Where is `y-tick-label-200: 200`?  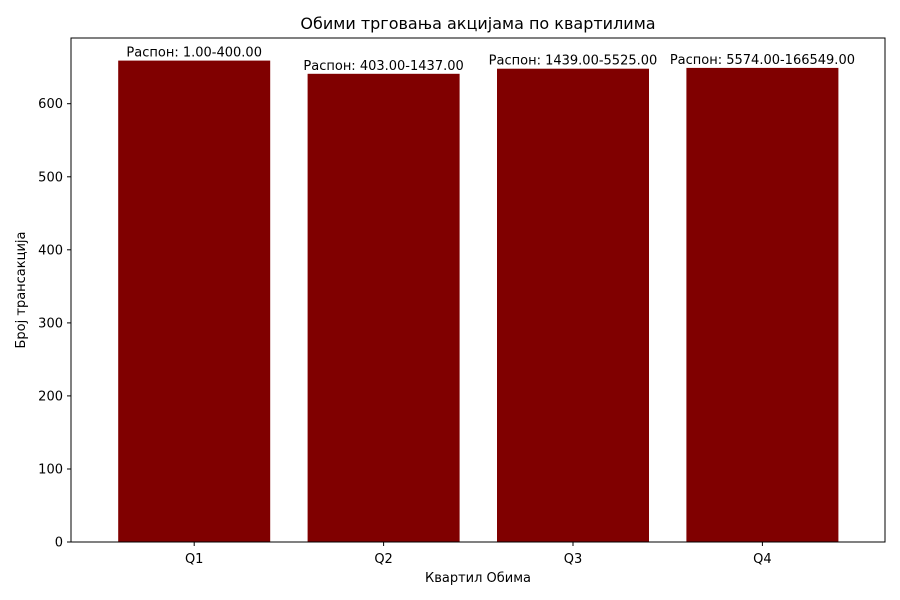
y-tick-label-200: 200 is located at coordinates (50, 396).